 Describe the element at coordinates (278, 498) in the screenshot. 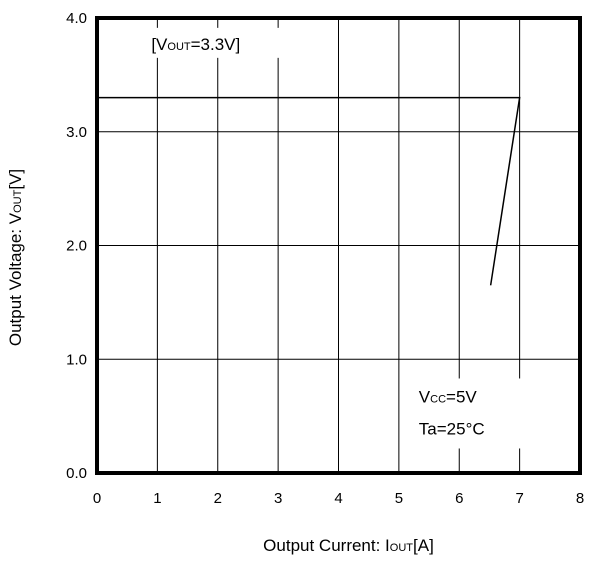

I see `x-tick-label: 3` at that location.